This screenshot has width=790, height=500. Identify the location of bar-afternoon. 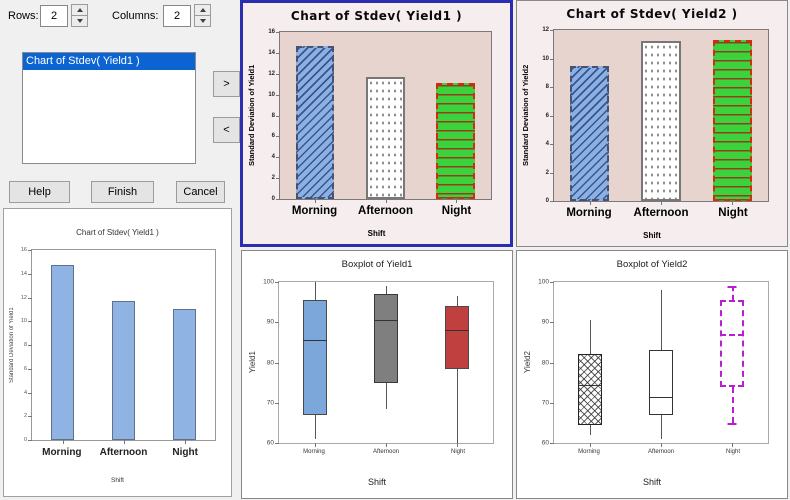
(123, 370).